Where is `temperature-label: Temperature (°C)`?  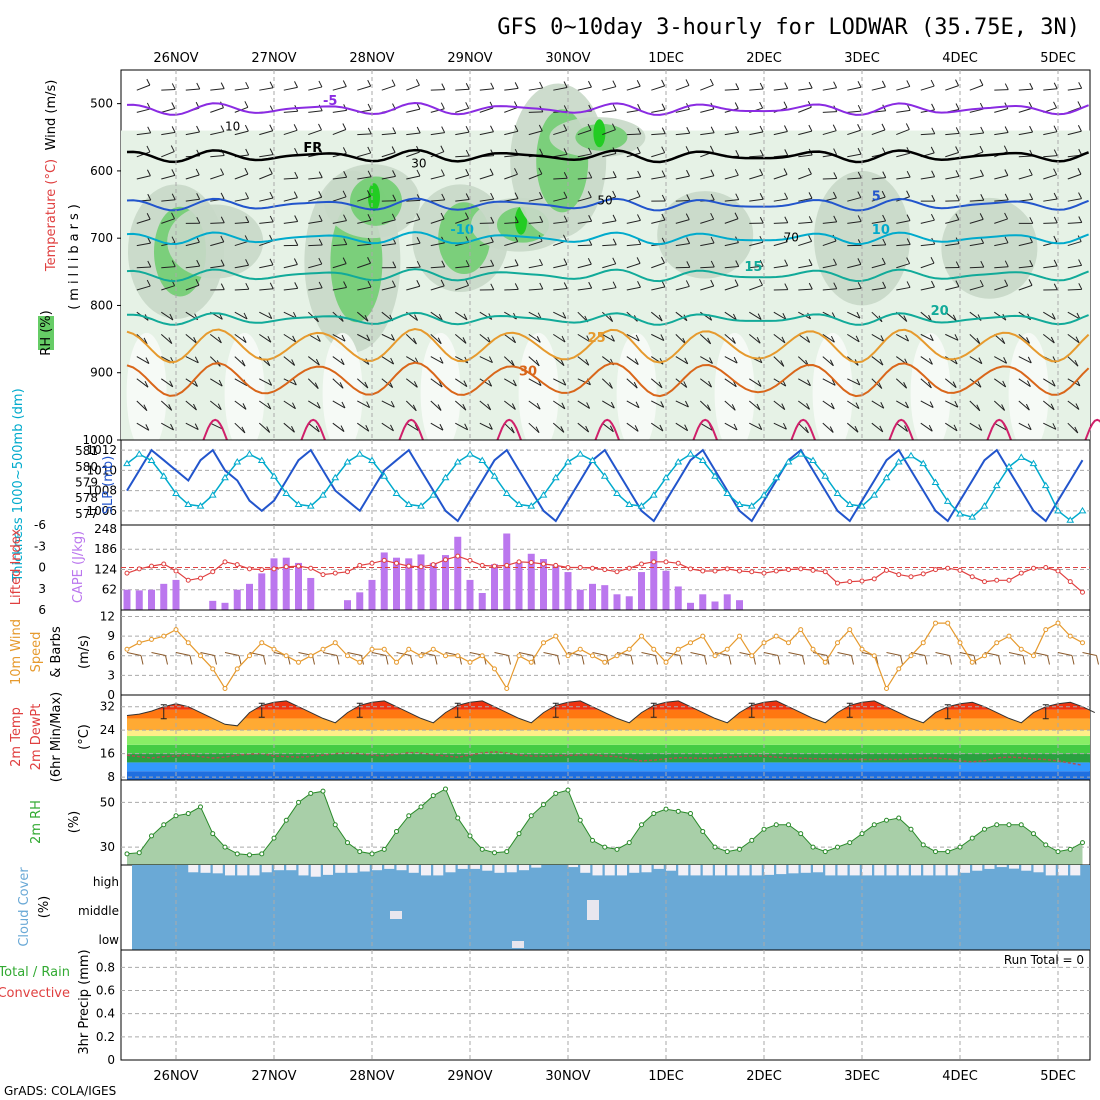
temperature-label: Temperature (°C) is located at coordinates (51, 215).